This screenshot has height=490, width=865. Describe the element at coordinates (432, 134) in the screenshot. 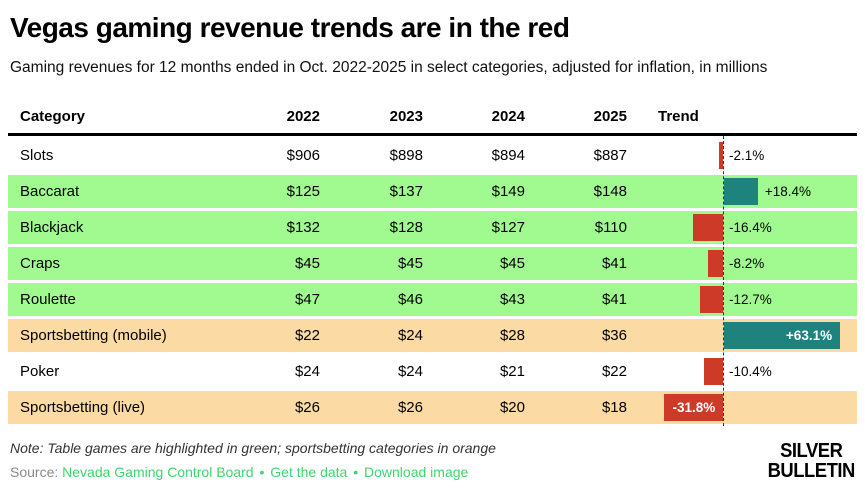

I see `header-rule` at that location.